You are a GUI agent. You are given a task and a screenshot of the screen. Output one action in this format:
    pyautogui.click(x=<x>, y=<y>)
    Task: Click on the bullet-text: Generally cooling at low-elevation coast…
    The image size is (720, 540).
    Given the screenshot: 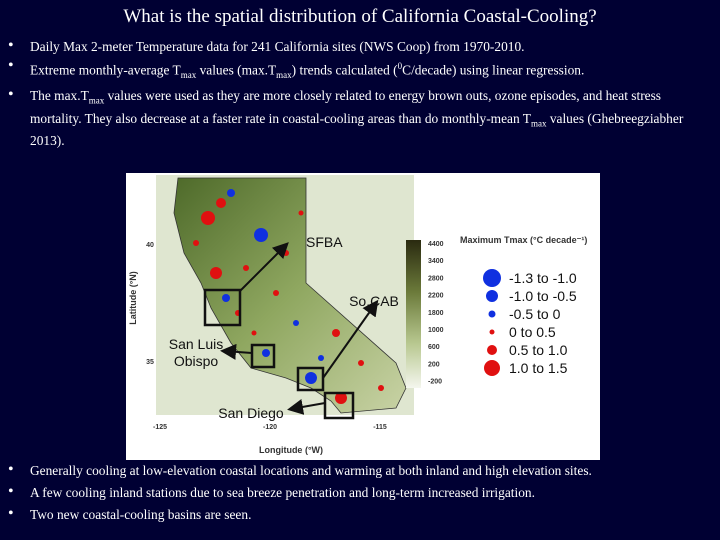 What is the action you would take?
    pyautogui.click(x=311, y=470)
    